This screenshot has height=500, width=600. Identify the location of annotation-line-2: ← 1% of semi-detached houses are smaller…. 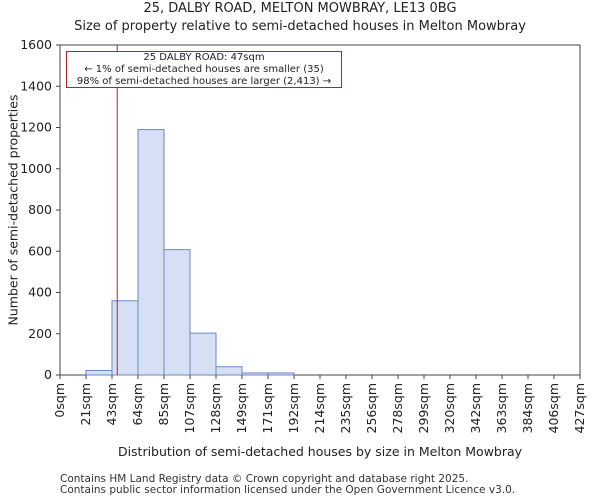
(204, 69).